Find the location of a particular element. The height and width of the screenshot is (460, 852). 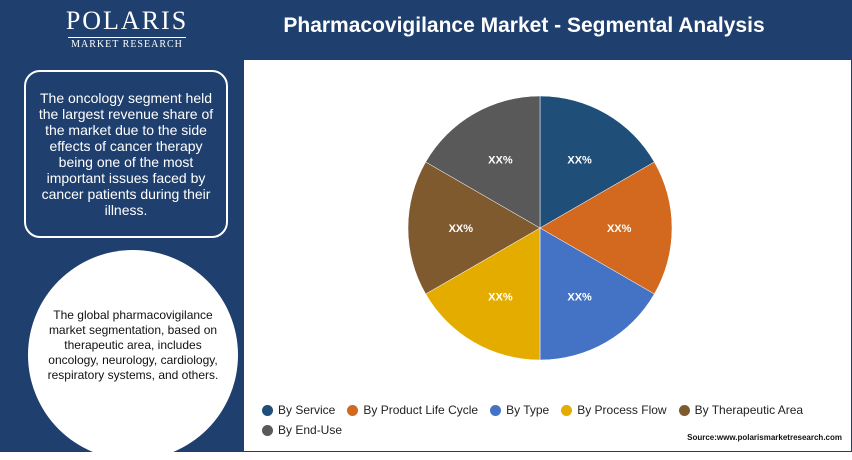

logo-main-text: POLARIS is located at coordinates (127, 20).